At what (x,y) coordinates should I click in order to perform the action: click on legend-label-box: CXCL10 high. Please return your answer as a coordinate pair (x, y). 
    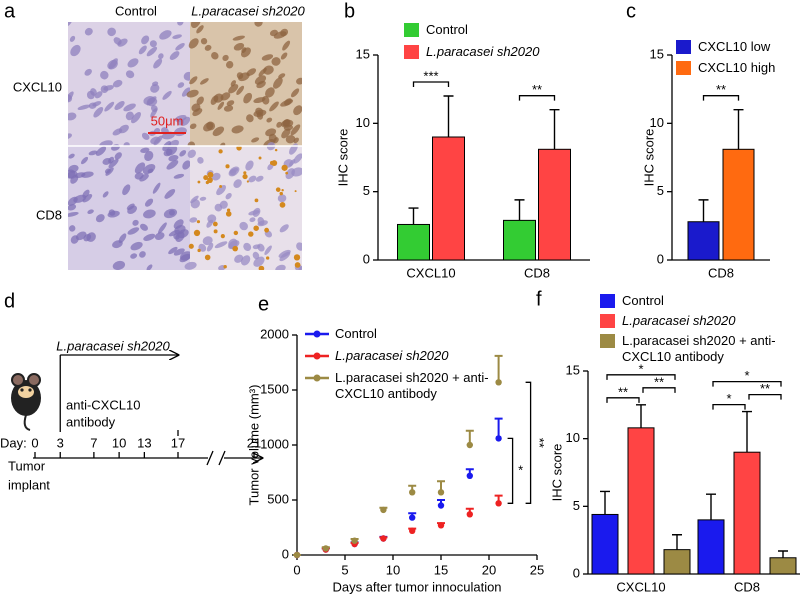
    Looking at the image, I should click on (736, 67).